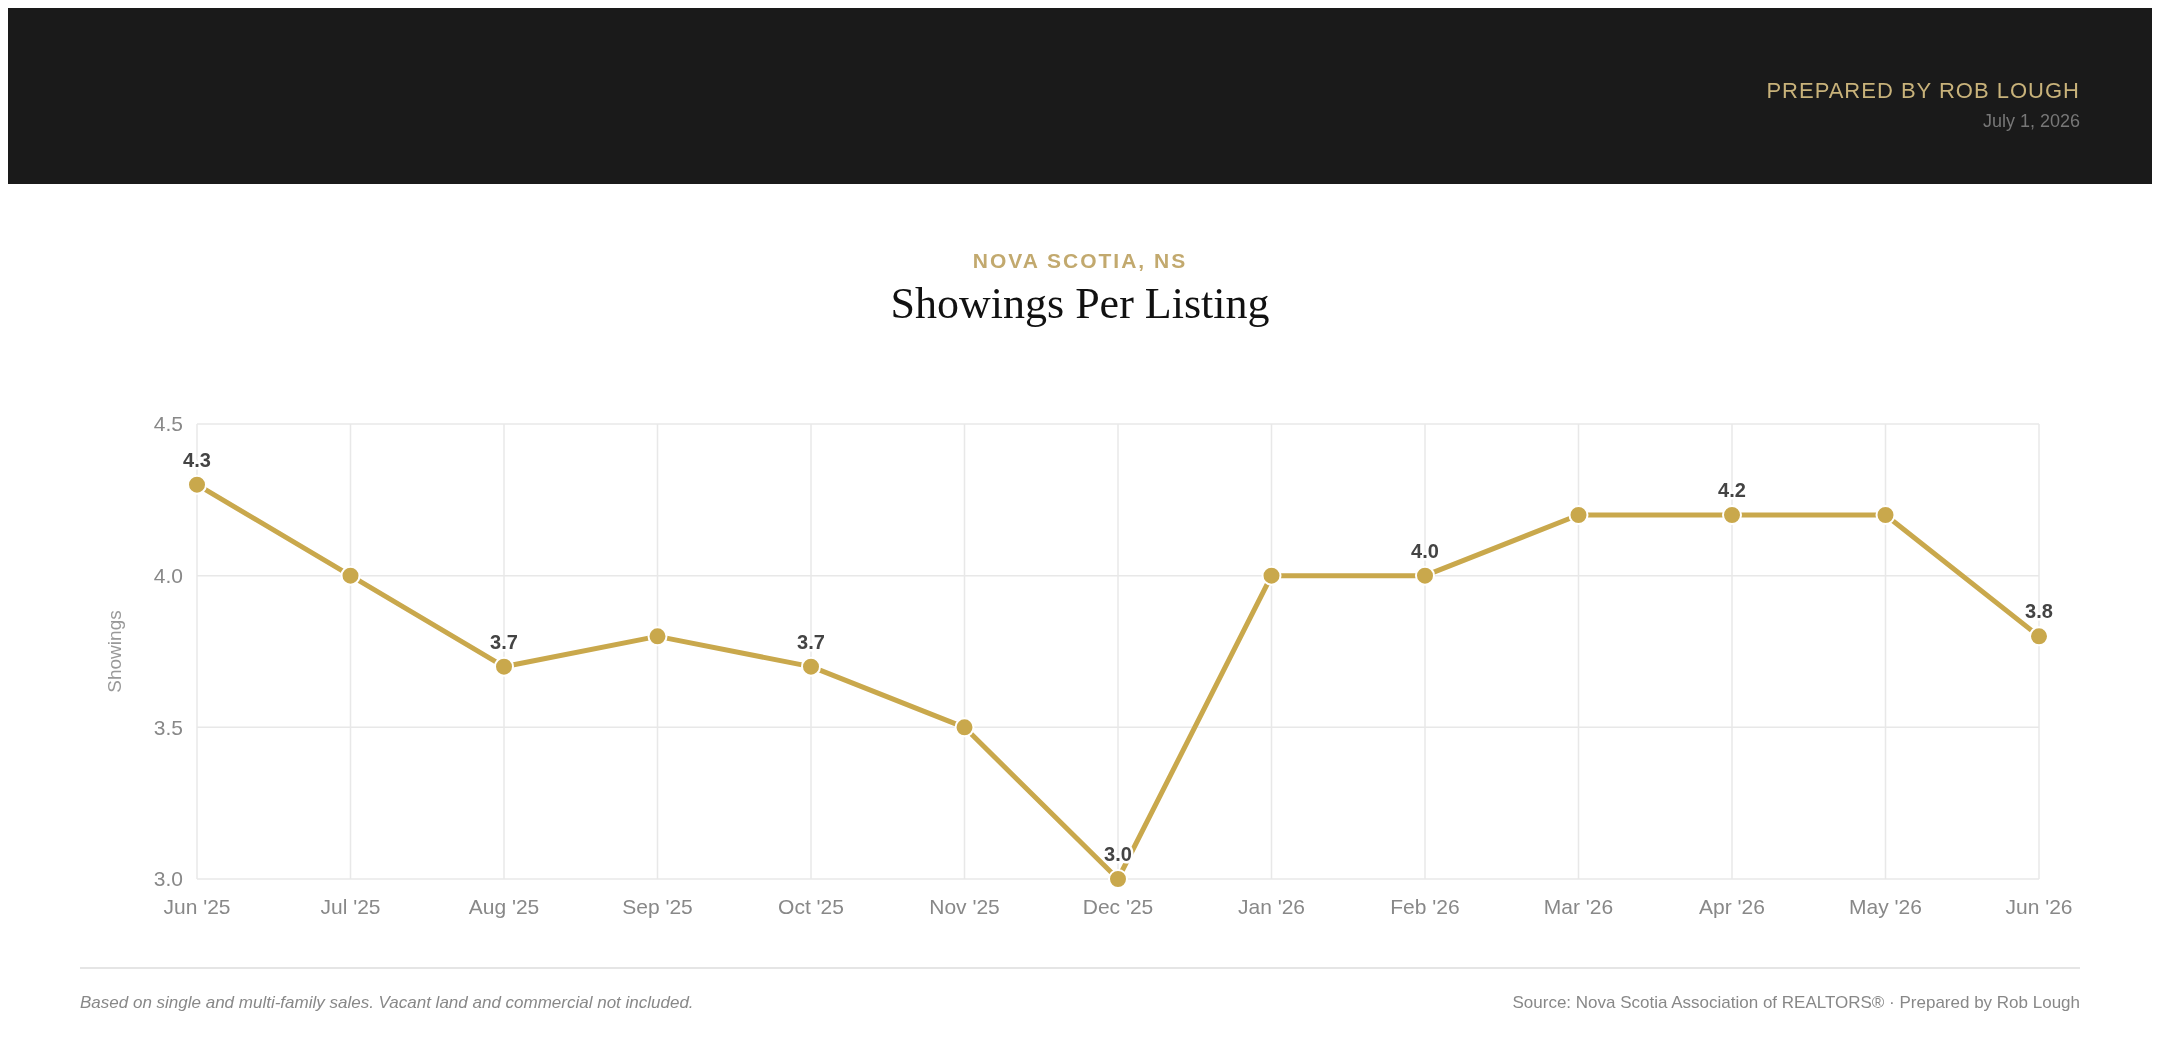 This screenshot has width=2160, height=1048. Describe the element at coordinates (1732, 490) in the screenshot. I see `data-label: 4.2` at that location.